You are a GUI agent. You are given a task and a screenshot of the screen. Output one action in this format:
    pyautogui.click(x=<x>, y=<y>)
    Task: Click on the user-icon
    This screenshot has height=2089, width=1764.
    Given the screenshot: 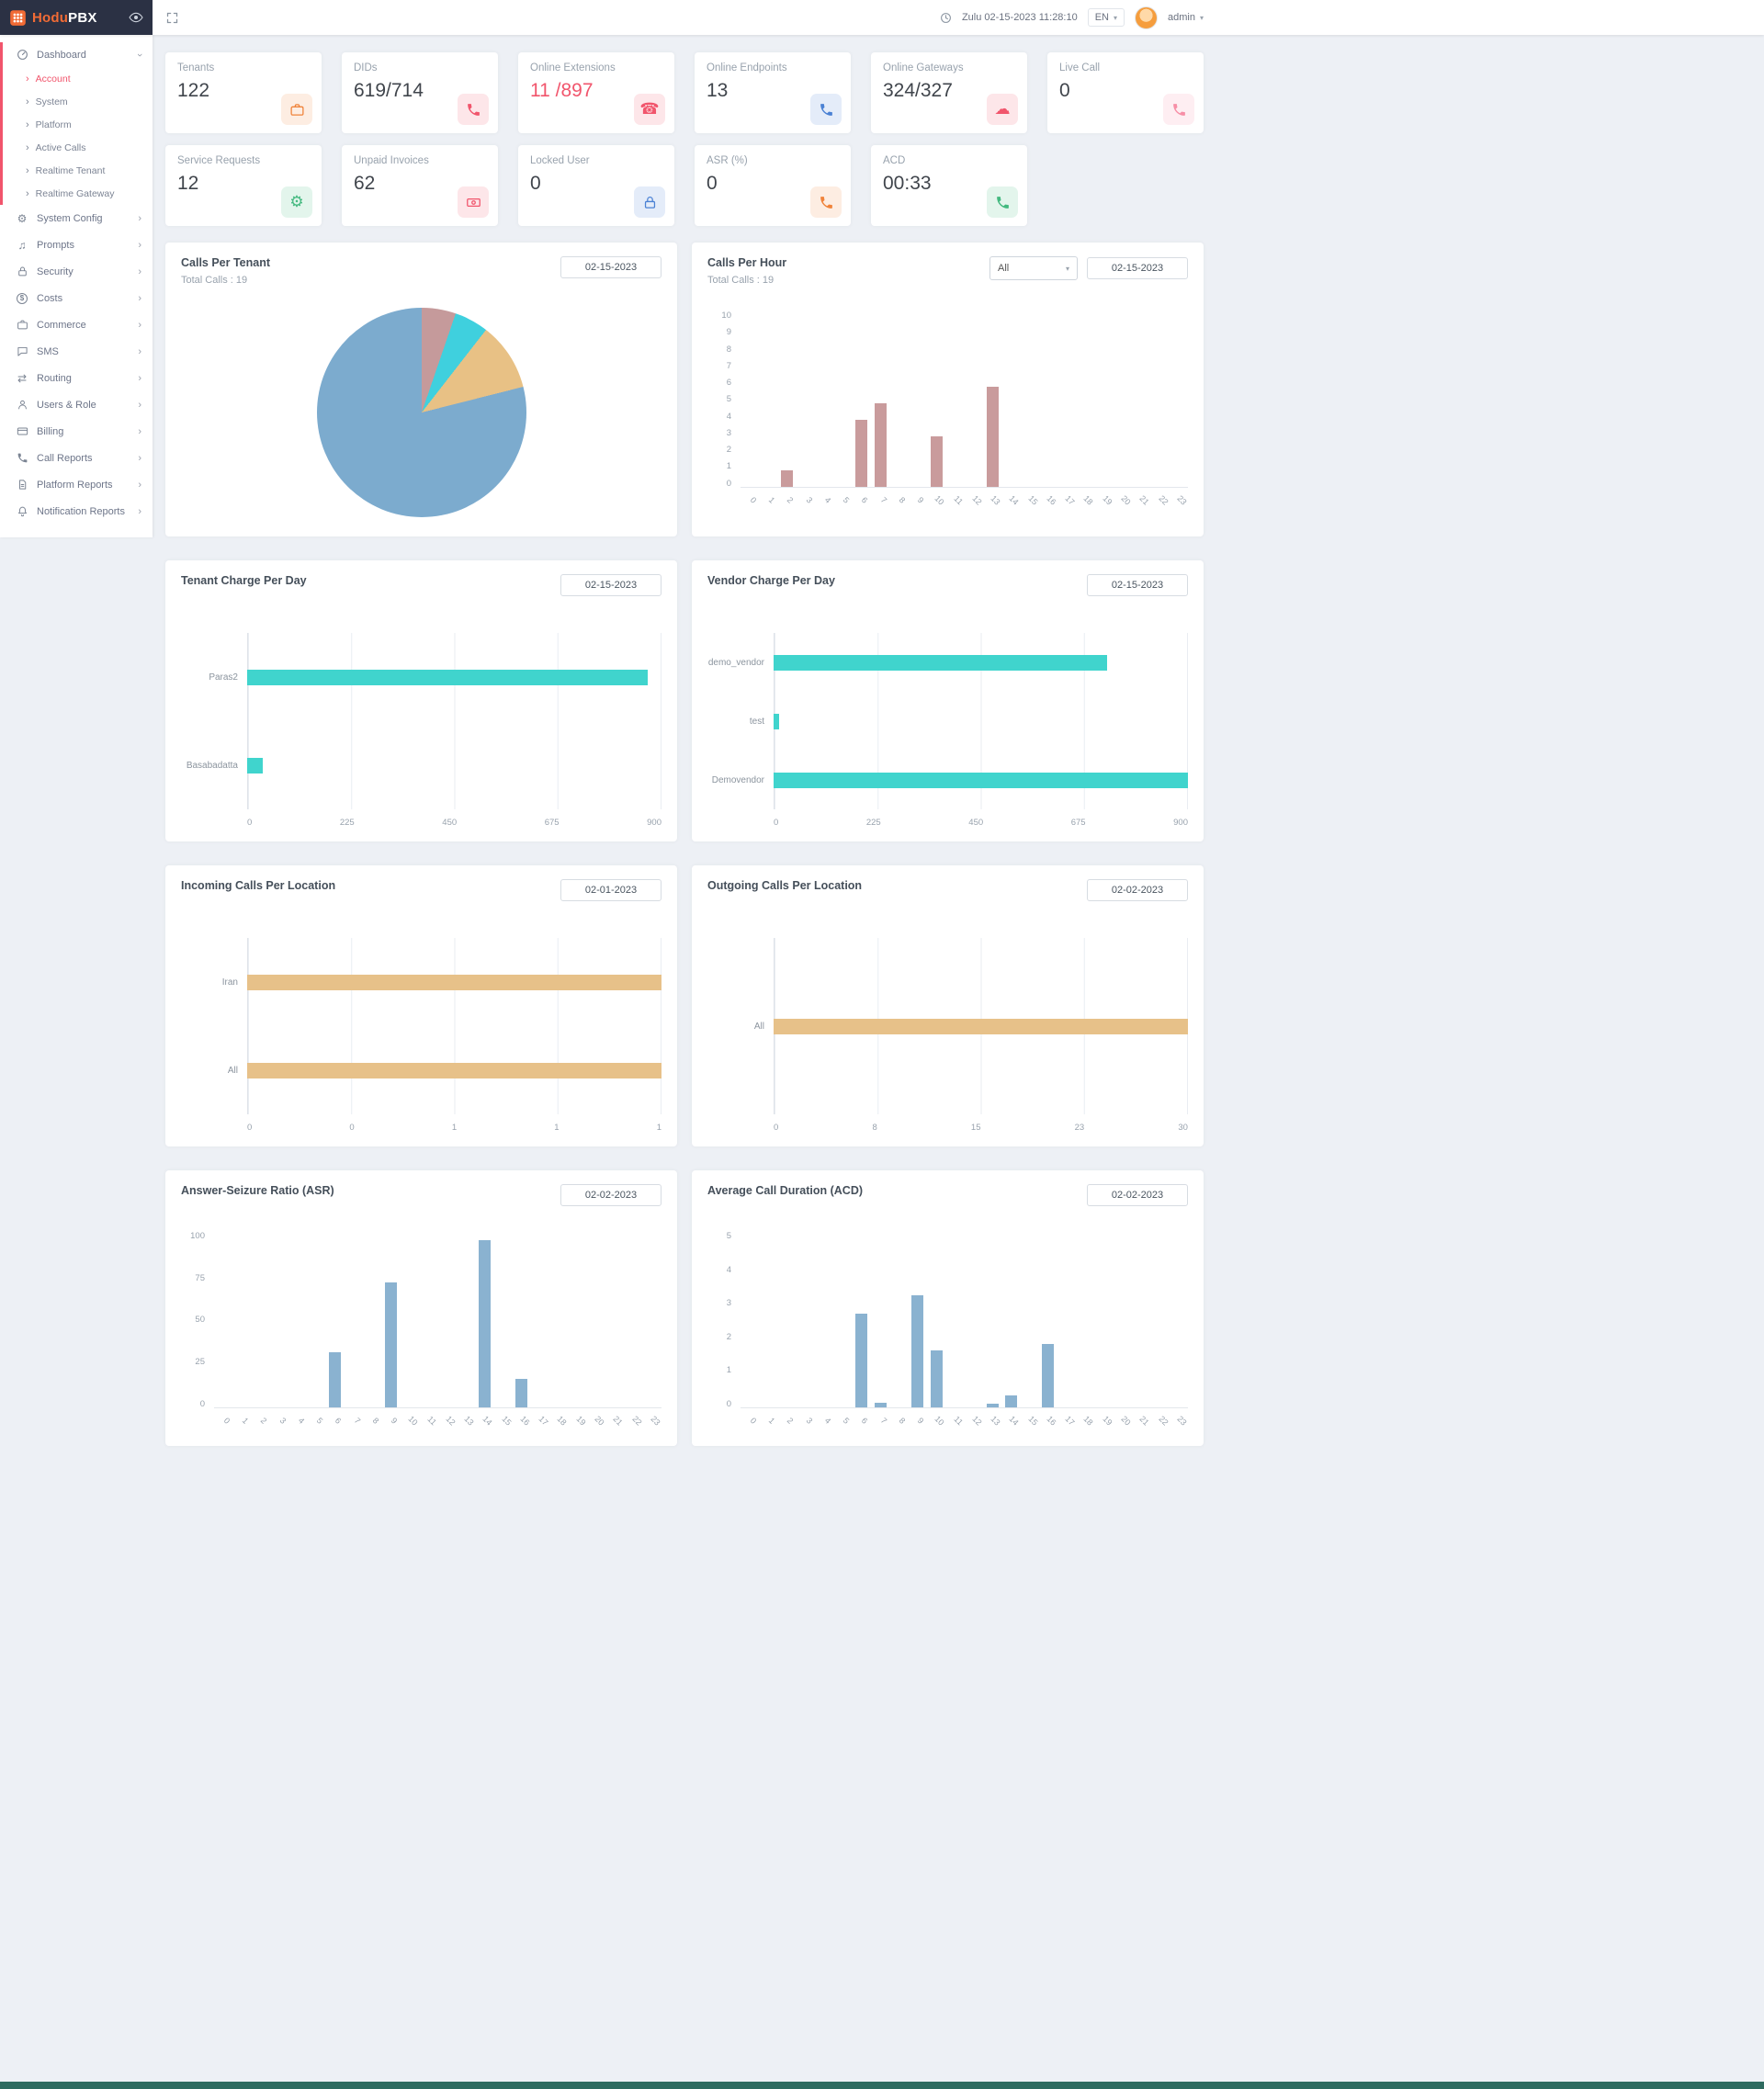 What is the action you would take?
    pyautogui.click(x=22, y=405)
    